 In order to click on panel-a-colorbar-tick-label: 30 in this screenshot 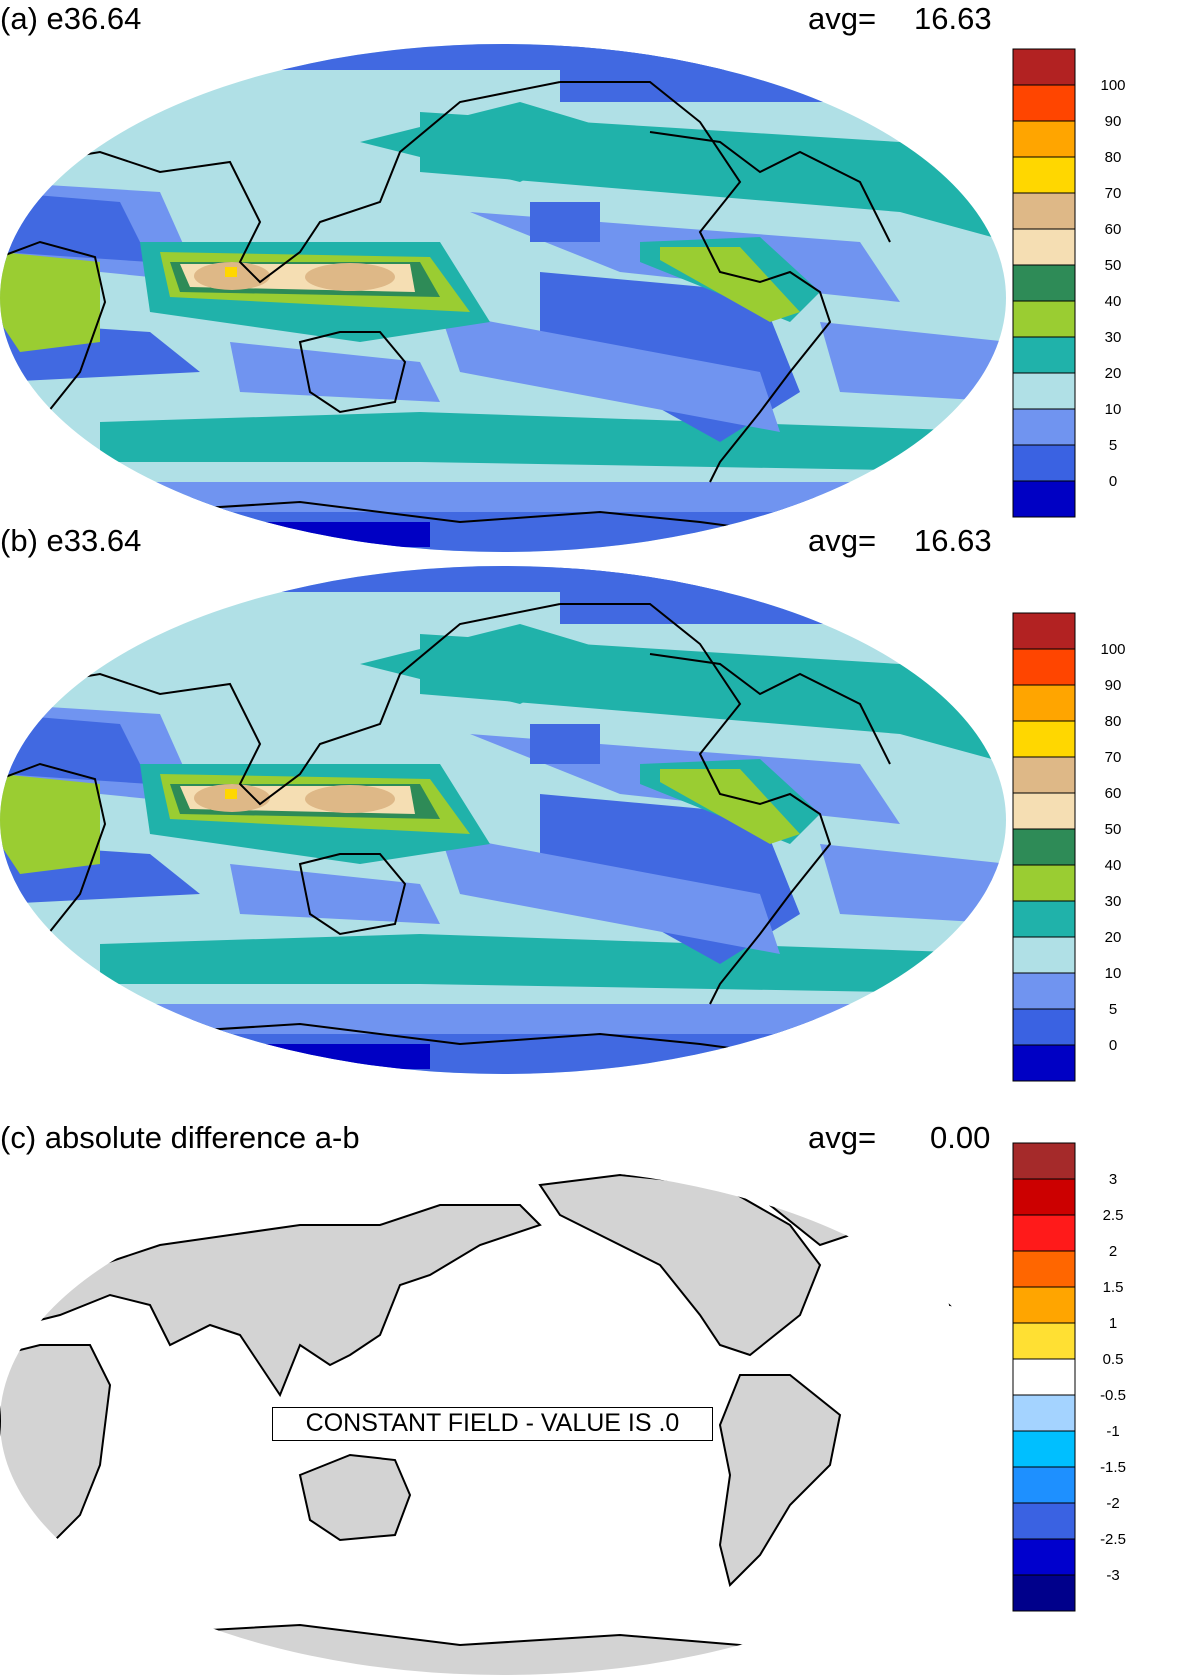, I will do `click(1113, 337)`.